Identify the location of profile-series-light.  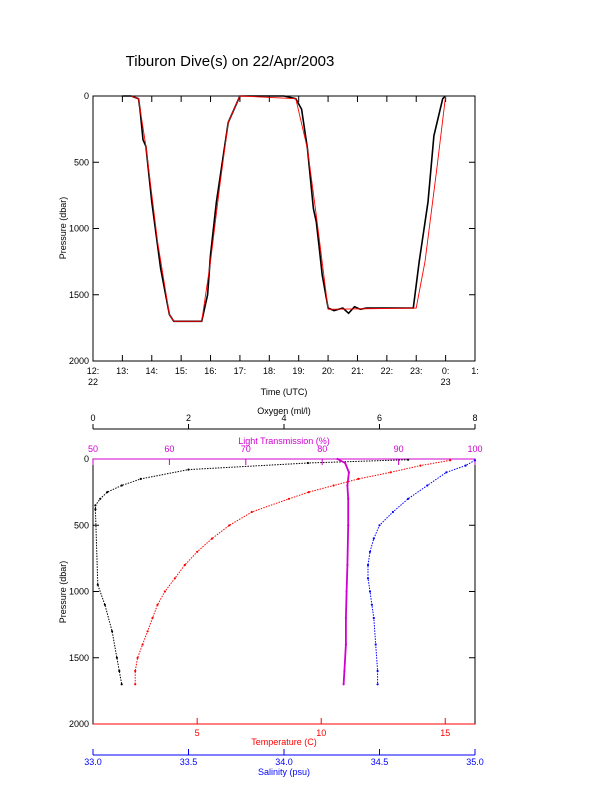
(343, 571).